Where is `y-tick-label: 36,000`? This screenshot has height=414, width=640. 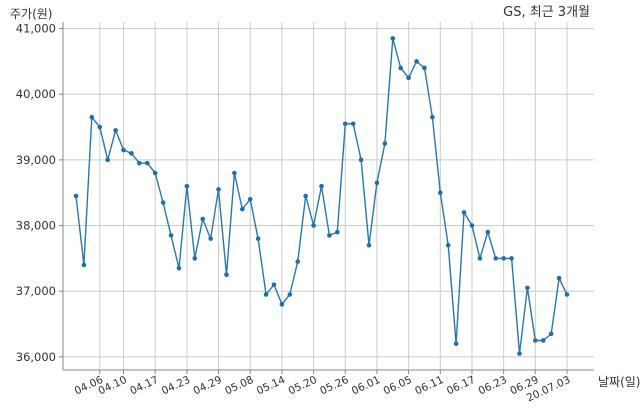 y-tick-label: 36,000 is located at coordinates (36, 357).